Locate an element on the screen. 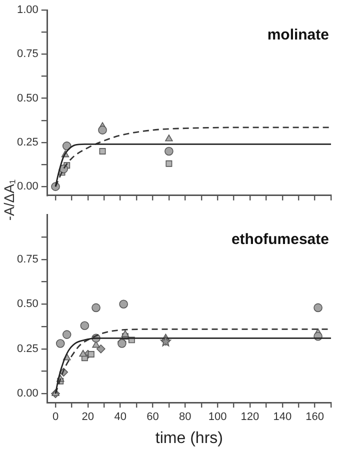 This screenshot has height=452, width=339. text: molinate is located at coordinates (298, 35).